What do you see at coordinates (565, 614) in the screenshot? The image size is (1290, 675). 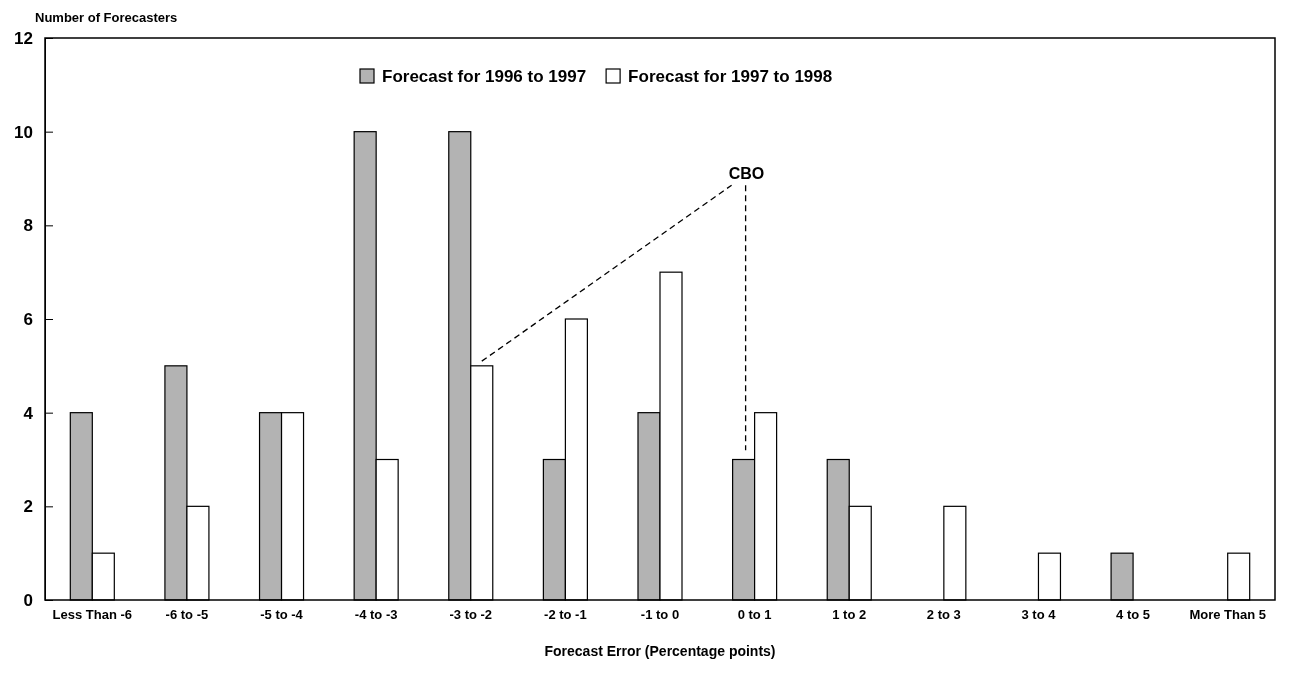 I see `x-tick-label: -2 to -1` at bounding box center [565, 614].